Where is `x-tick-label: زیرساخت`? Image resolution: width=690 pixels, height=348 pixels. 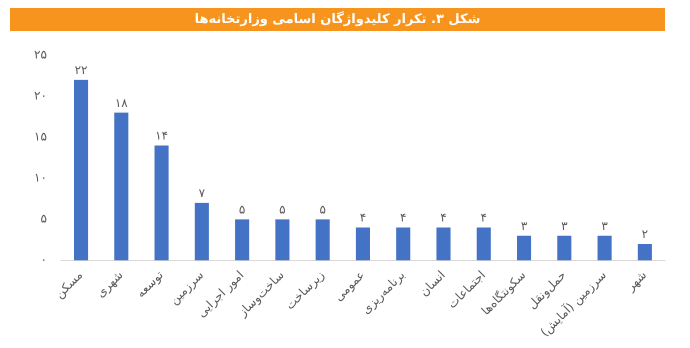
x-tick-label: زیرساخت is located at coordinates (305, 290).